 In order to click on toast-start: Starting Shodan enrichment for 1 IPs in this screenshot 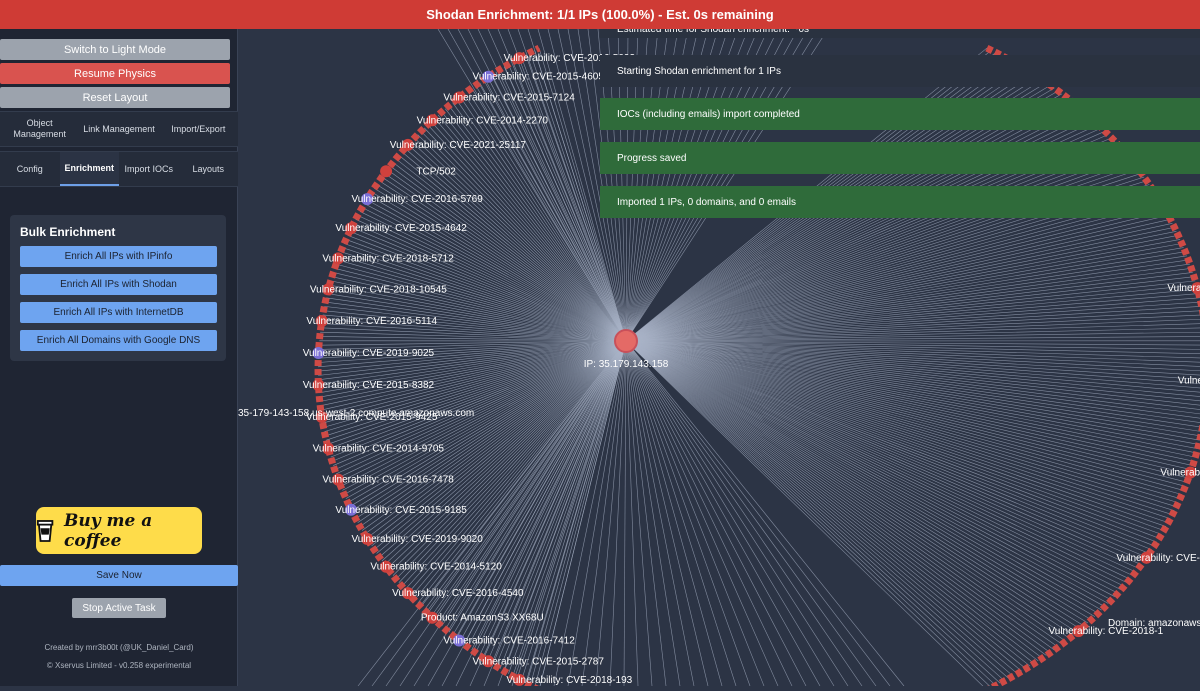, I will do `click(900, 71)`.